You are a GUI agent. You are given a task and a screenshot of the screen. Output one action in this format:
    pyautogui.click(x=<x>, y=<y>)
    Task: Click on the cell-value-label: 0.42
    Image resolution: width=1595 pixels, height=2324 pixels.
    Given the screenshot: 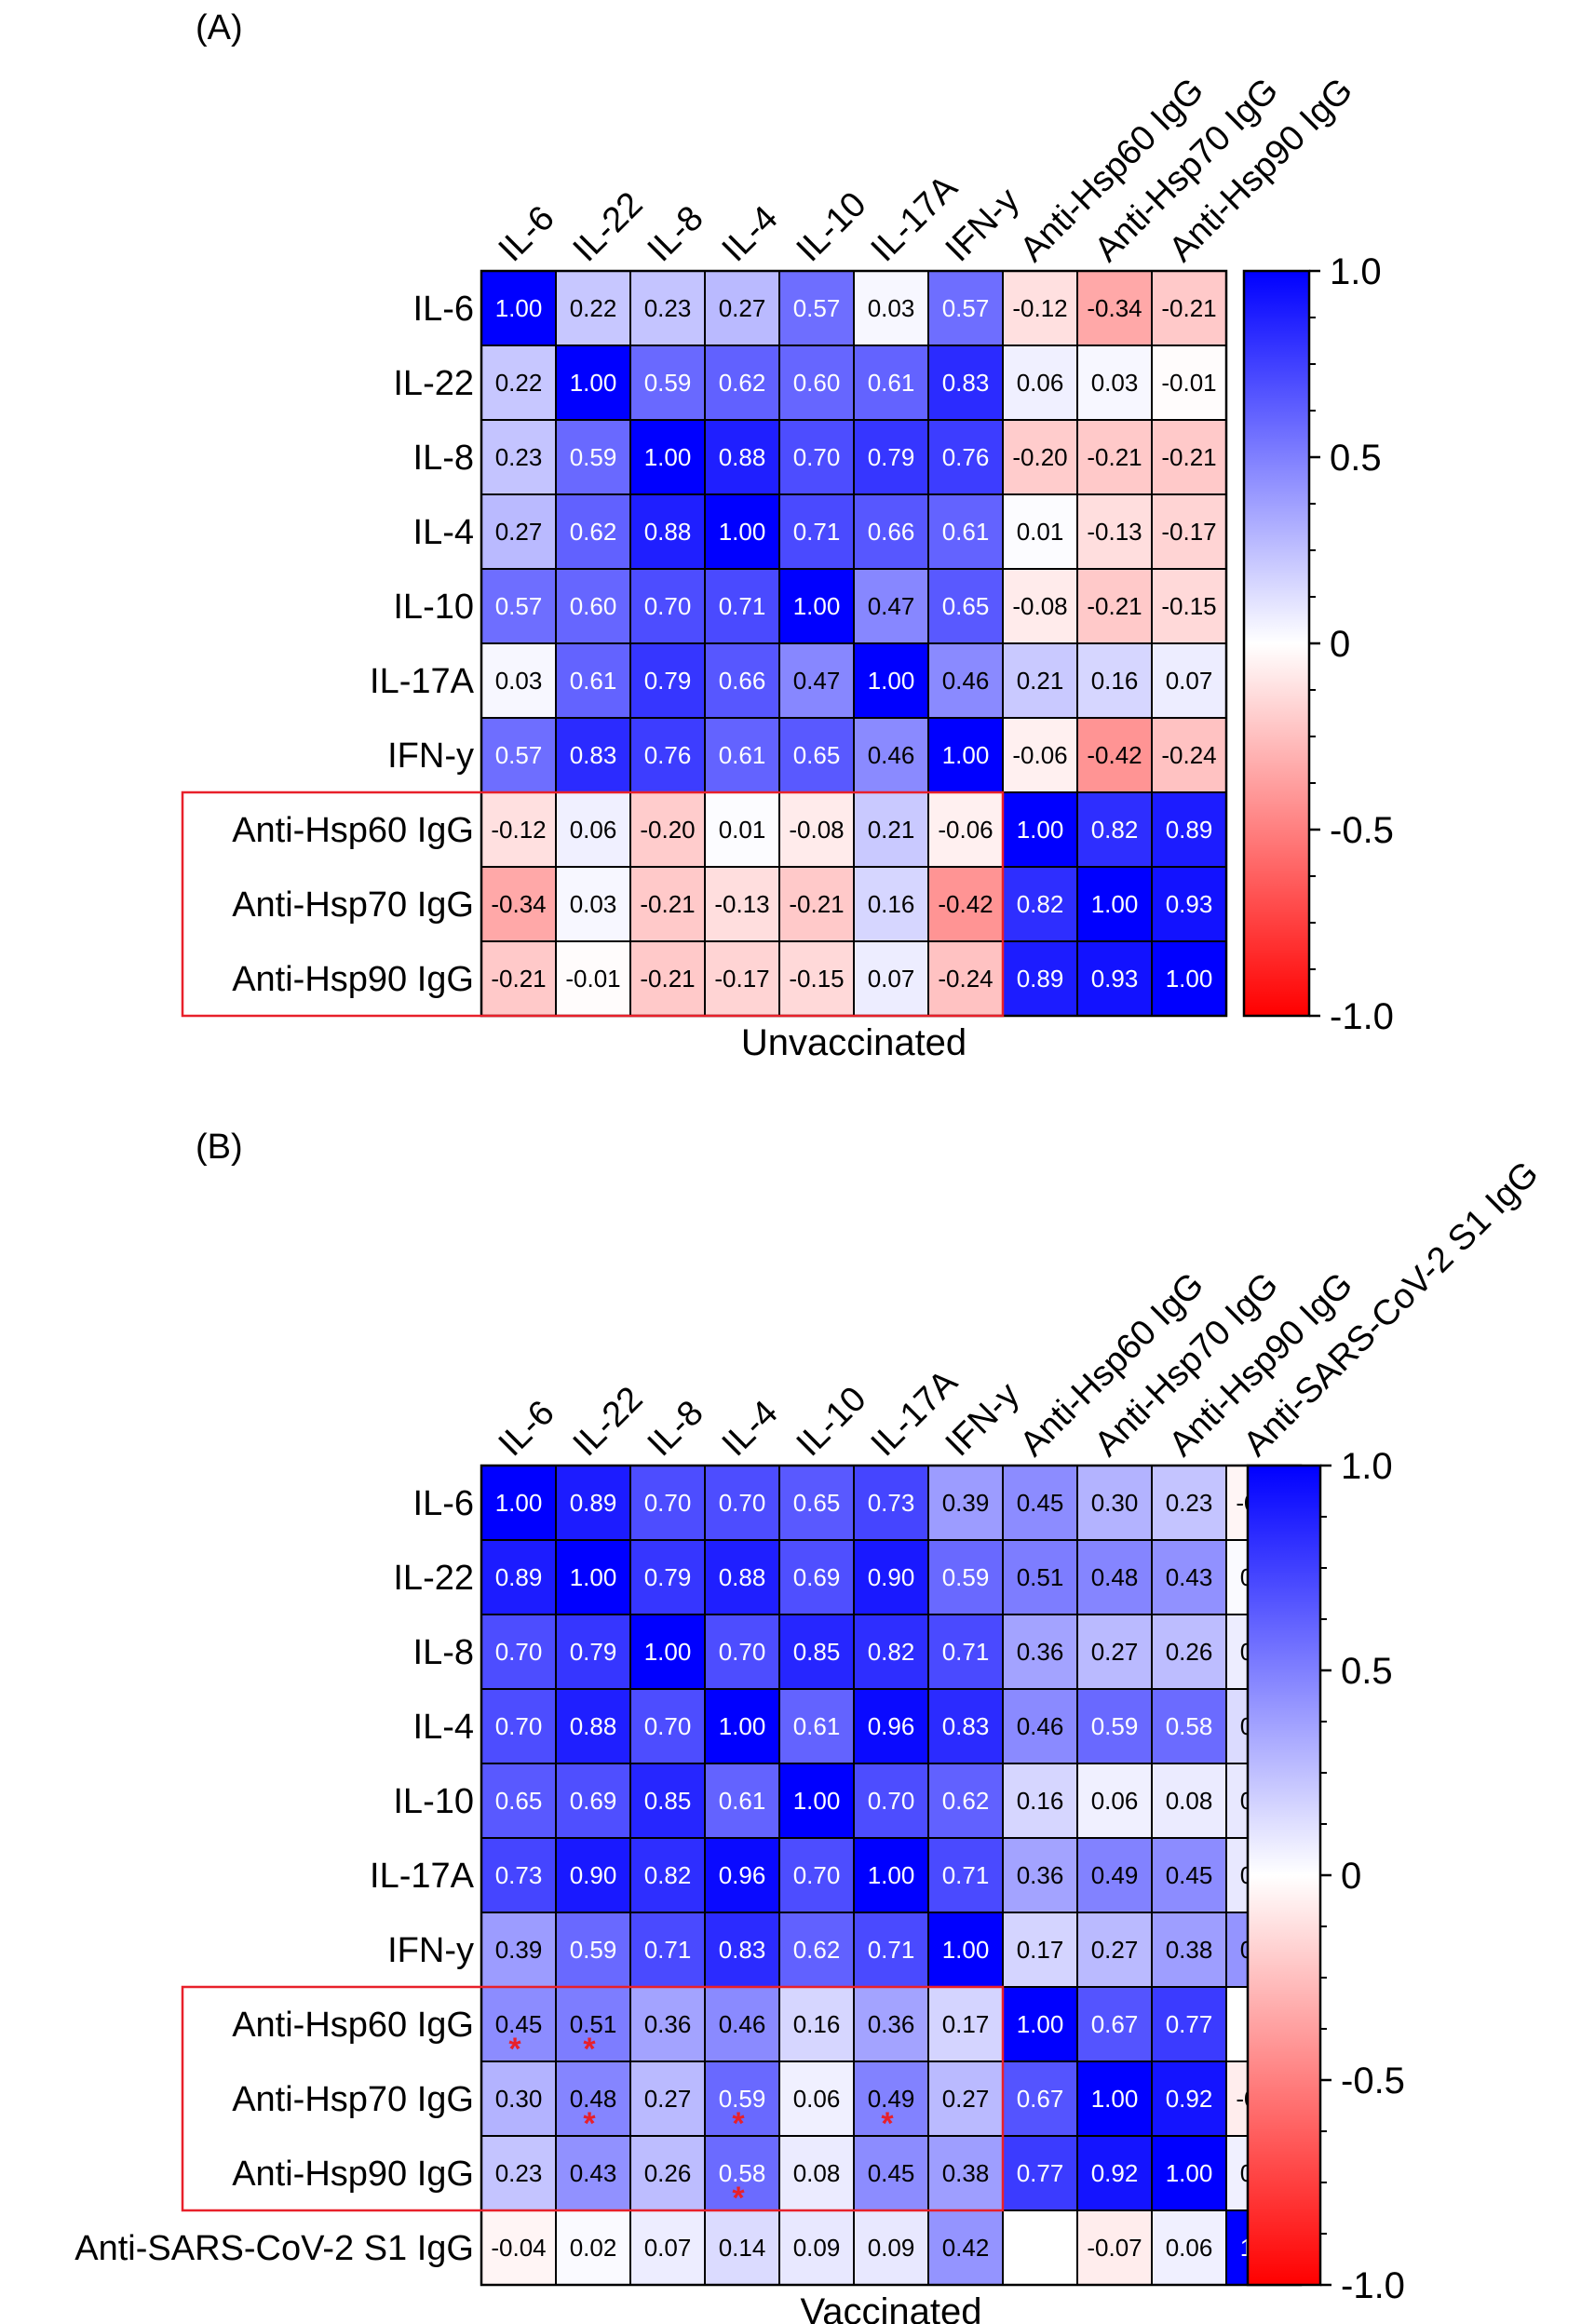 What is the action you would take?
    pyautogui.click(x=966, y=2248)
    